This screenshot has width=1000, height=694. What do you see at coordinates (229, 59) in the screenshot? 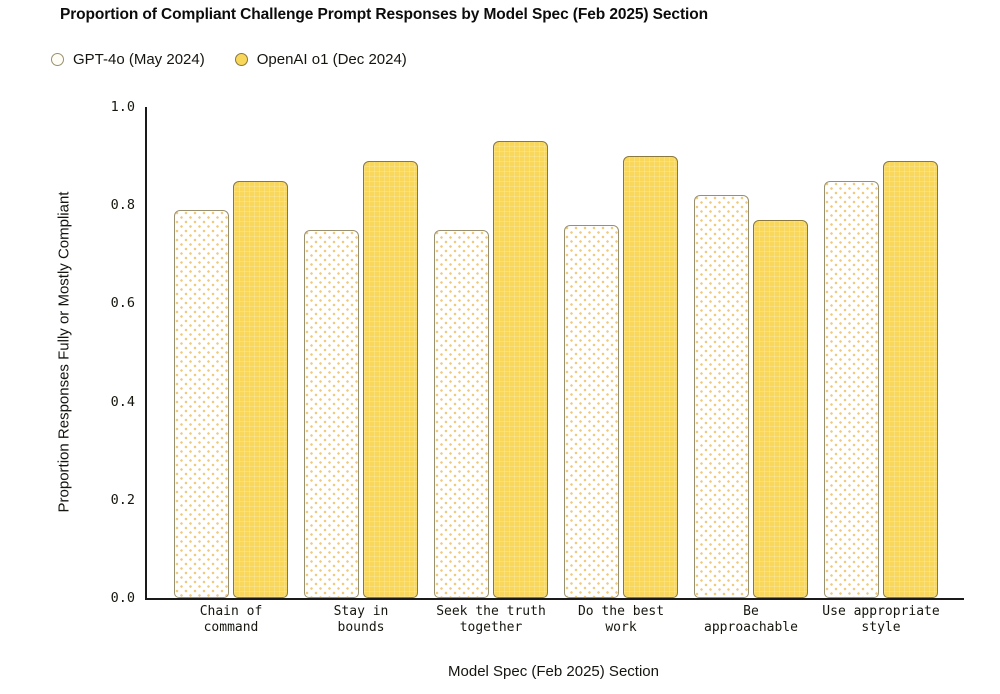
I see `legend: GPT-4o (May 2024) OpenAI o1 (Dec 2024)` at bounding box center [229, 59].